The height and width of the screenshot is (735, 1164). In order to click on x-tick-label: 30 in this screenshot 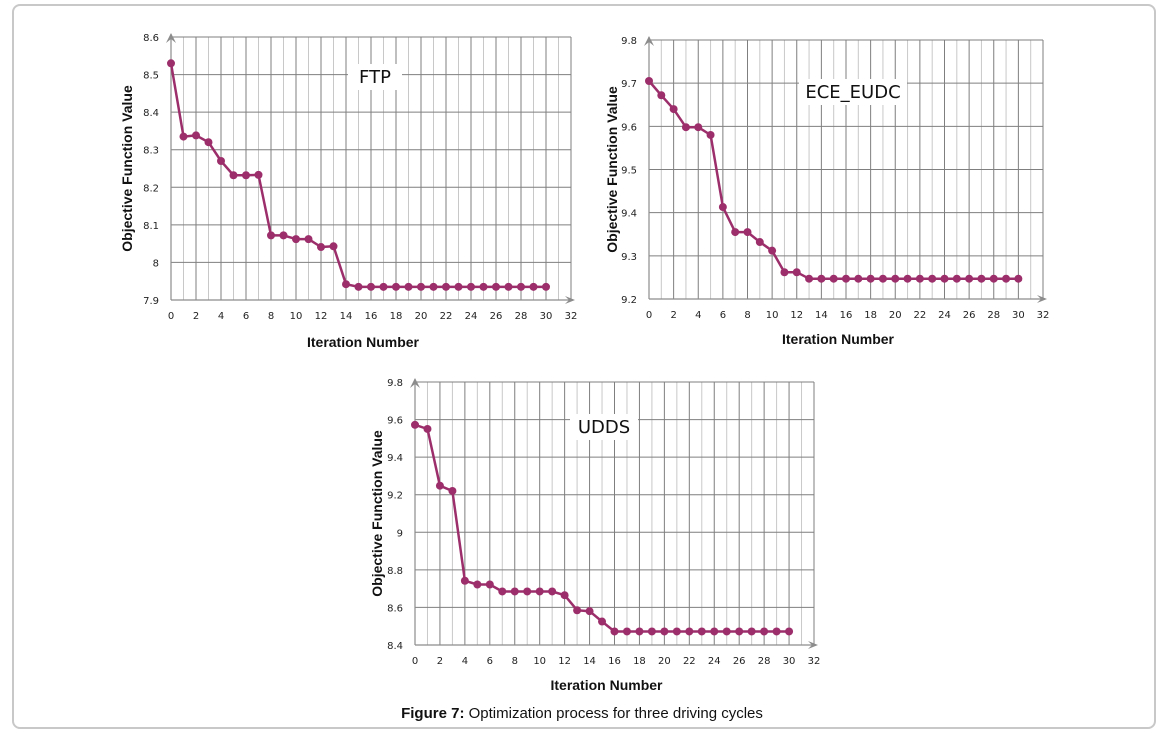, I will do `click(789, 661)`.